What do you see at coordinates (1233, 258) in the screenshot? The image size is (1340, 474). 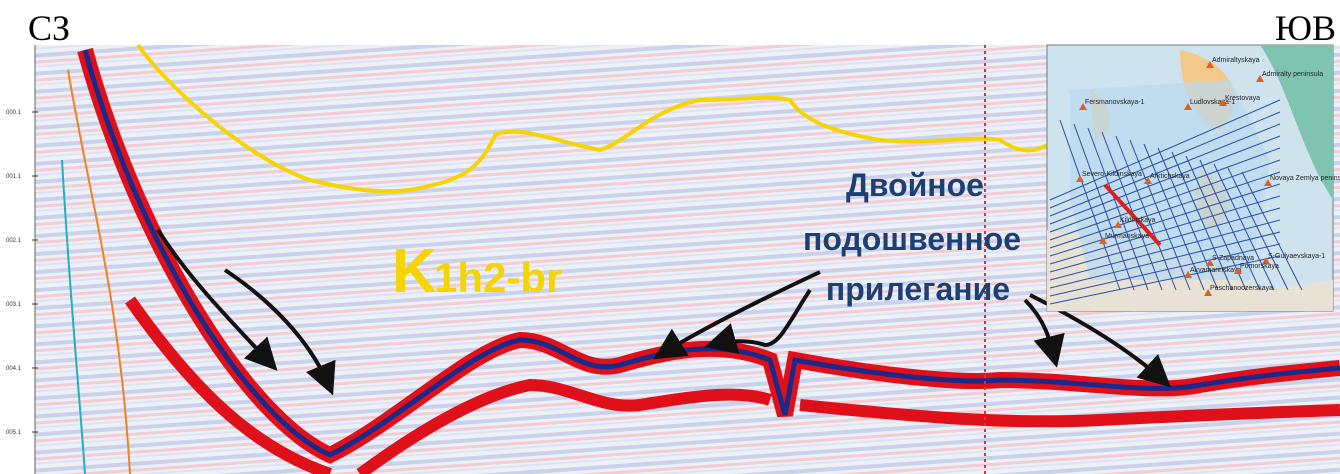 I see `map-label: S-Zapadnaya` at bounding box center [1233, 258].